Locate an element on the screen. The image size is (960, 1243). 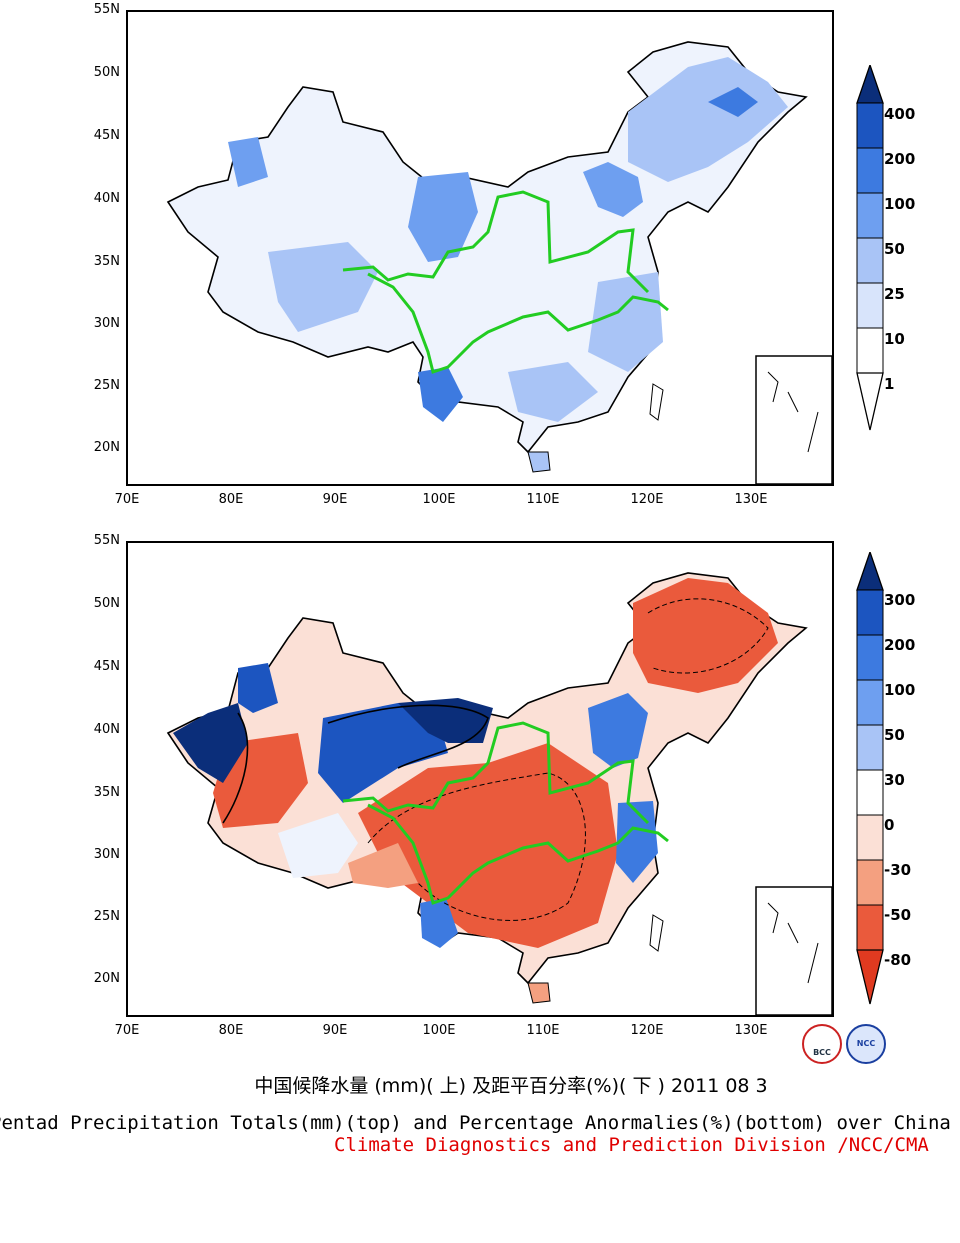
bottom-lon-label: 120E is located at coordinates (647, 1030).